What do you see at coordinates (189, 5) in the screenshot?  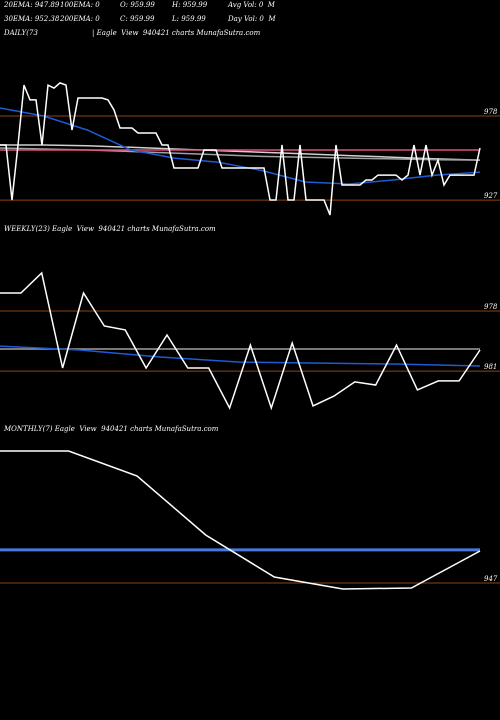 I see `header-text: H: 959.99` at bounding box center [189, 5].